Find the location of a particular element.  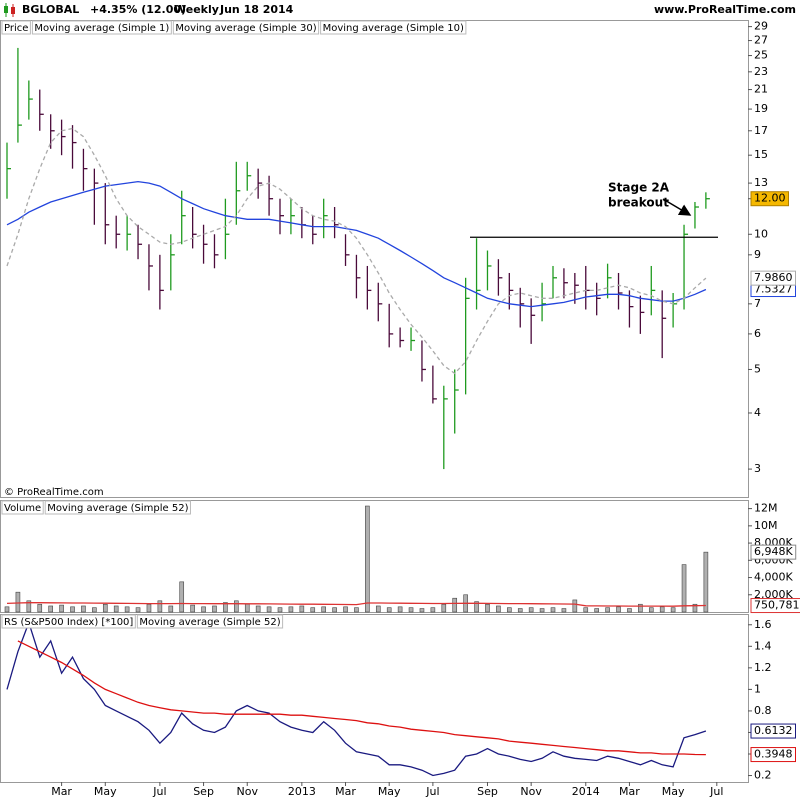

last-value-label: 6,948K is located at coordinates (773, 551).